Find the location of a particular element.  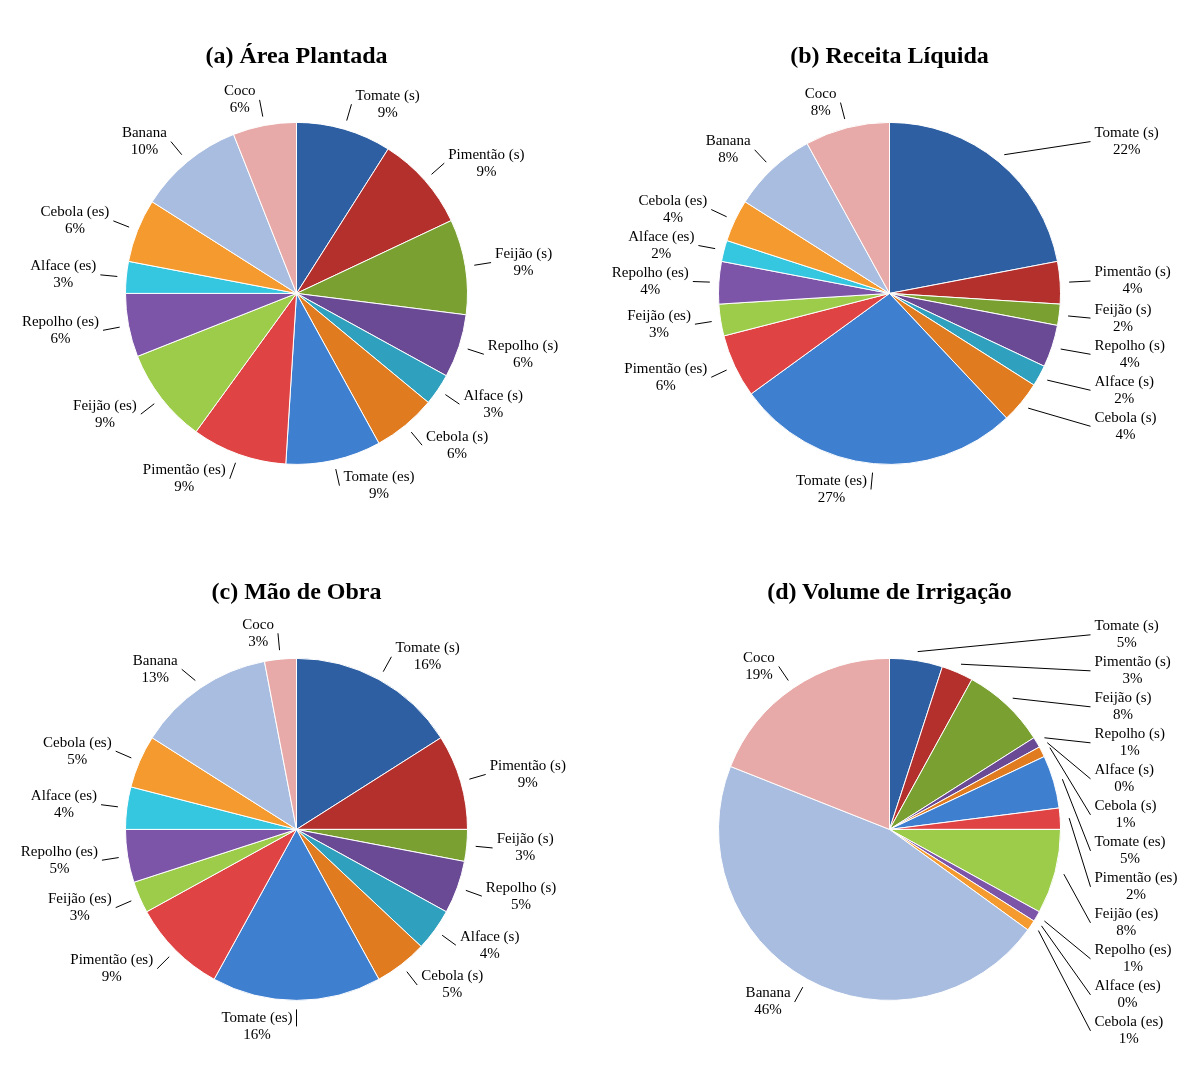

data-label: 27% is located at coordinates (831, 496).